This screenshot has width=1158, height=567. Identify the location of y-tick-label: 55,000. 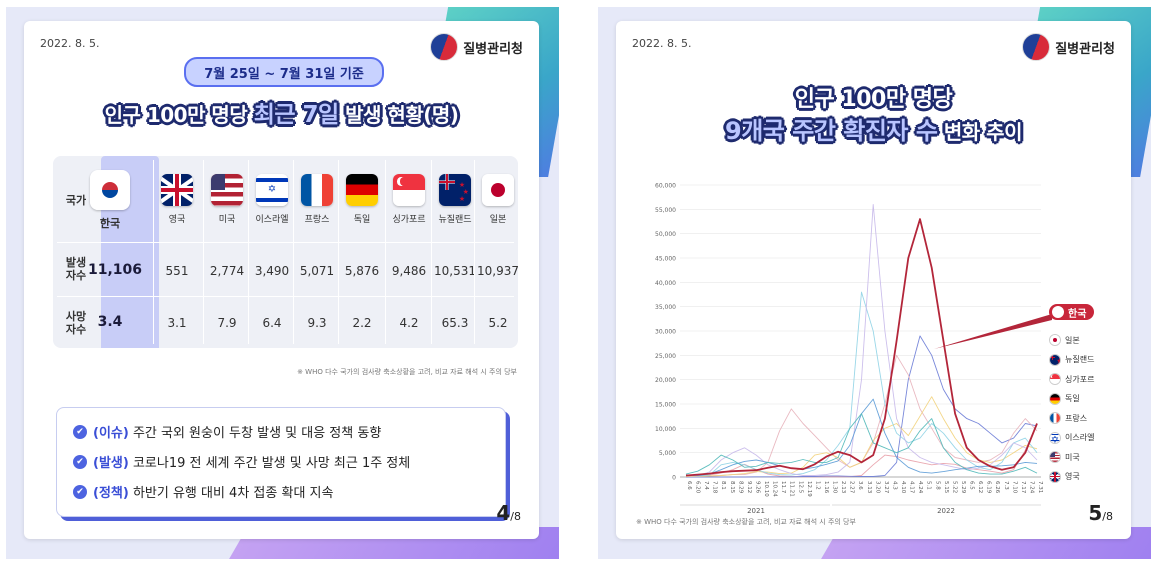
(665, 210).